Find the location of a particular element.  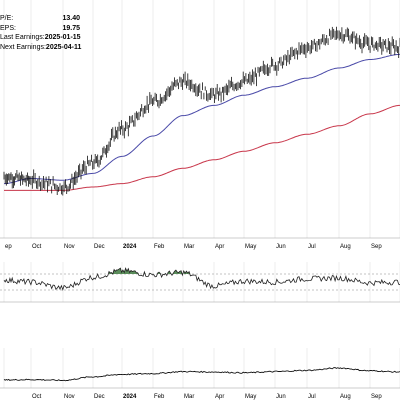

stat-row-pe: P/E: 13.40 is located at coordinates (40, 19).